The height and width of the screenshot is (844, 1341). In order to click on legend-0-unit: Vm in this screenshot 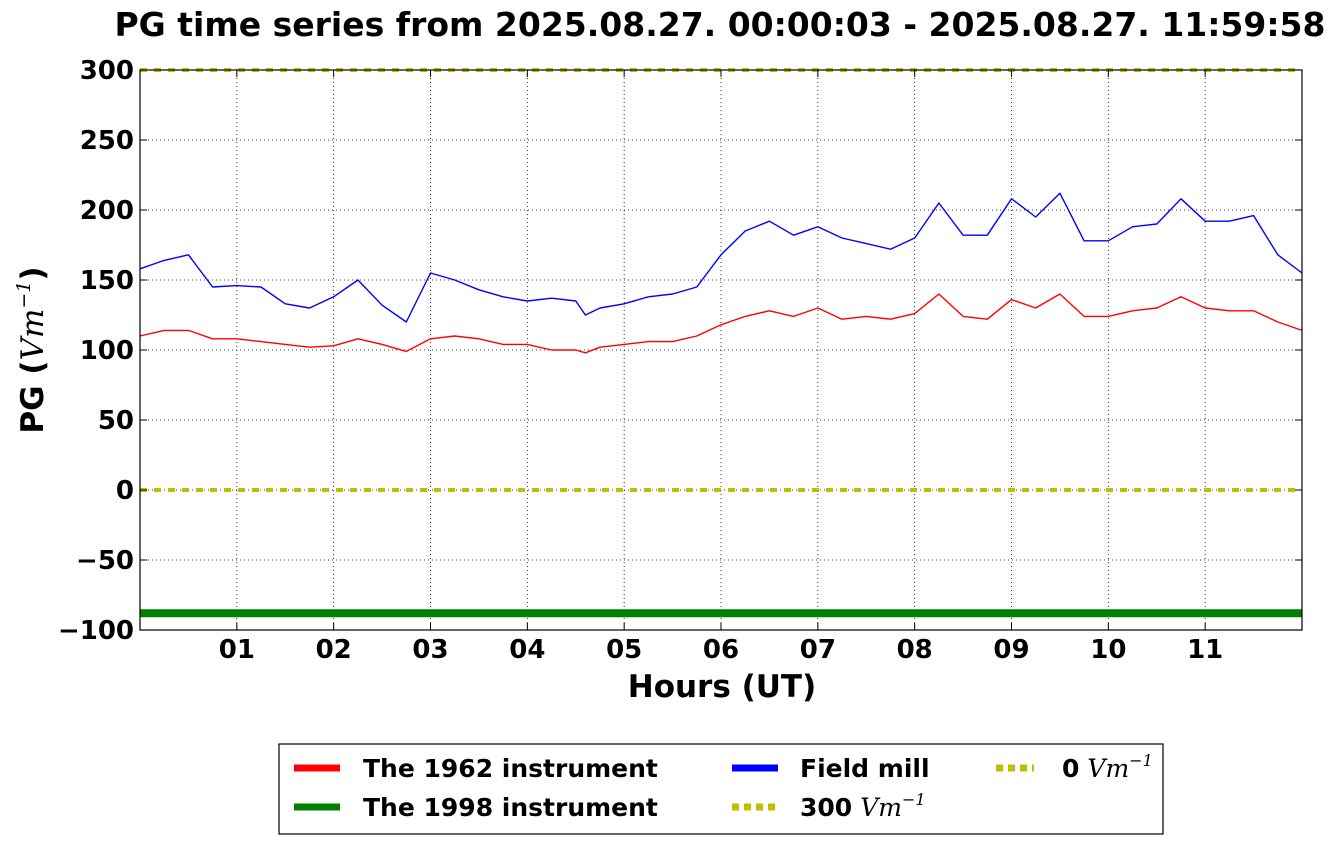, I will do `click(1108, 768)`.